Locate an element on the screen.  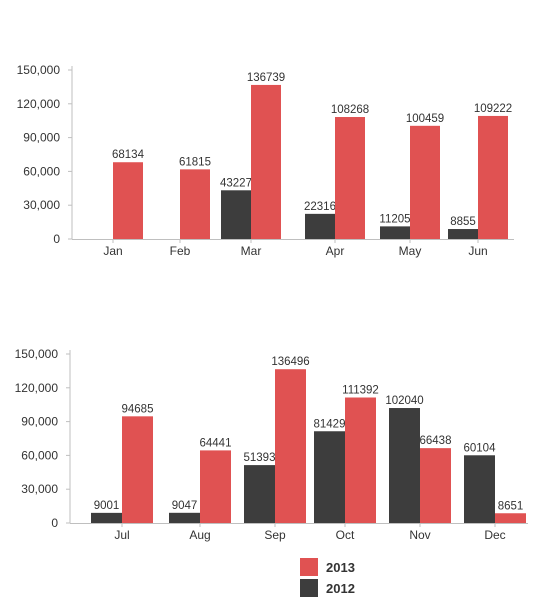
data-label-2012: 9047 is located at coordinates (185, 506).